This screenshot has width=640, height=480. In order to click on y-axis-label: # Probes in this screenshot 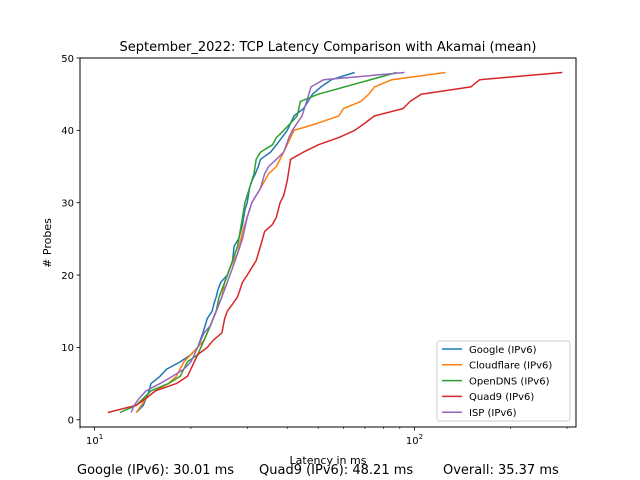, I will do `click(47, 243)`.